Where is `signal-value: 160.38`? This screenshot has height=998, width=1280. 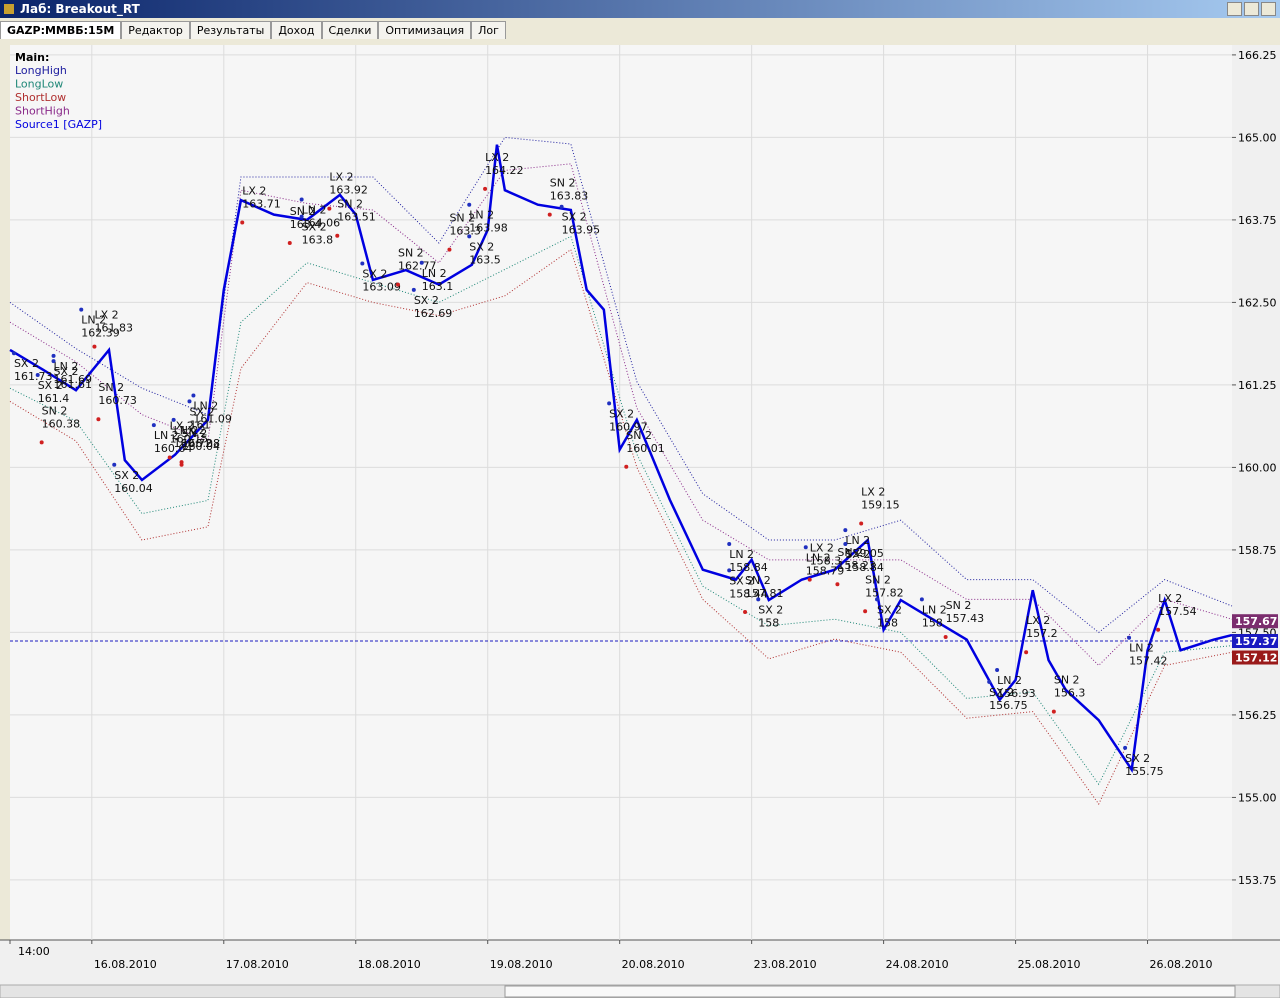
signal-value: 160.38 is located at coordinates (61, 423).